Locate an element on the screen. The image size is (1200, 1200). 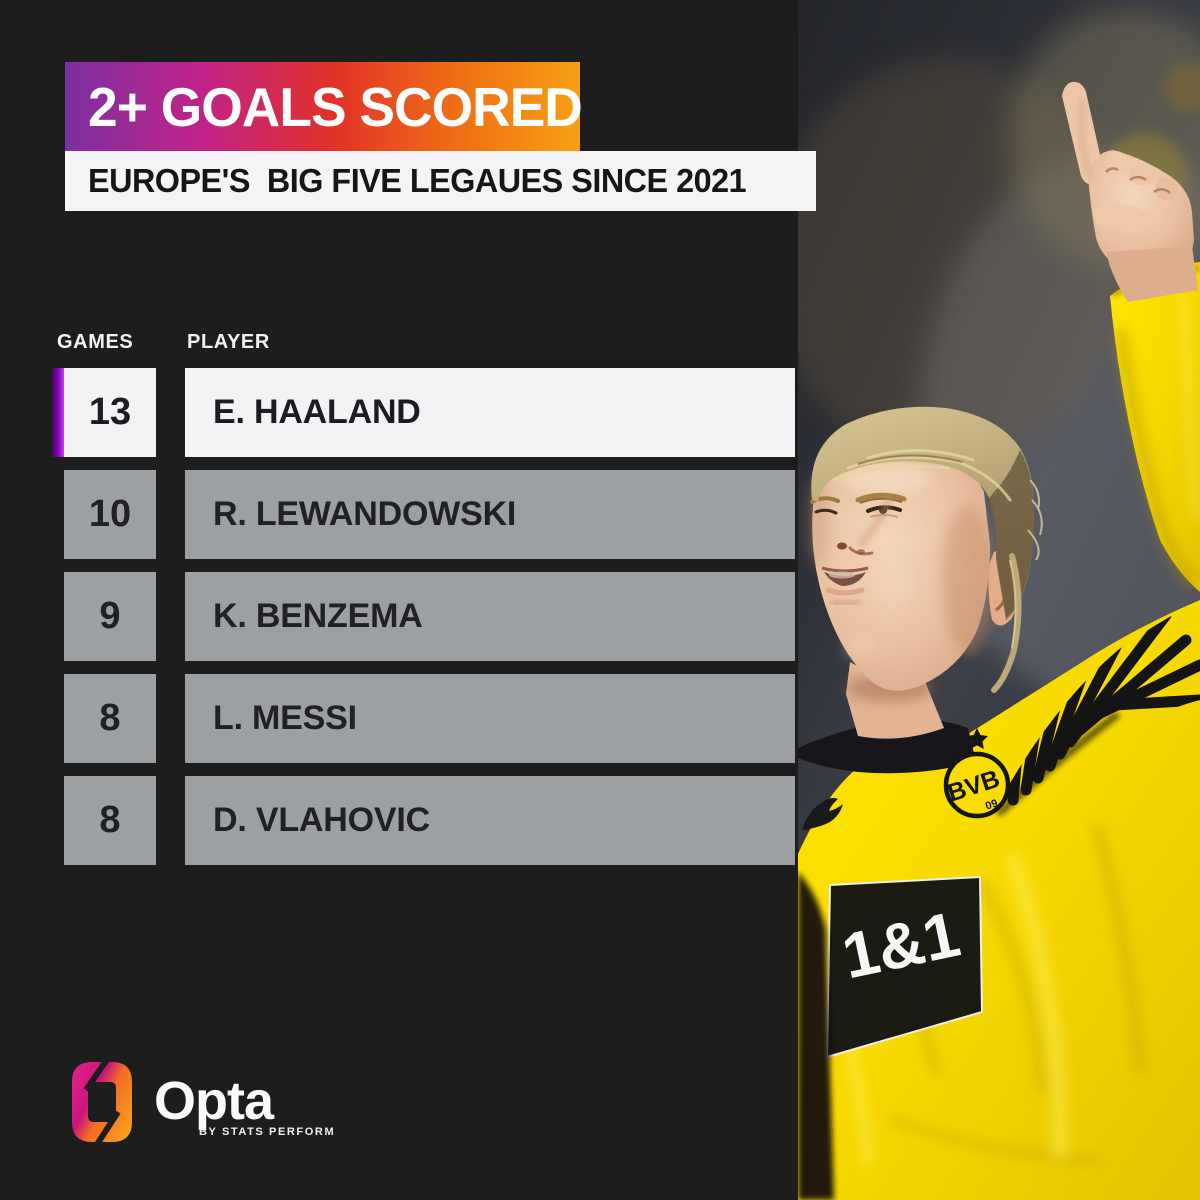
raised-arm is located at coordinates (1155, 427).